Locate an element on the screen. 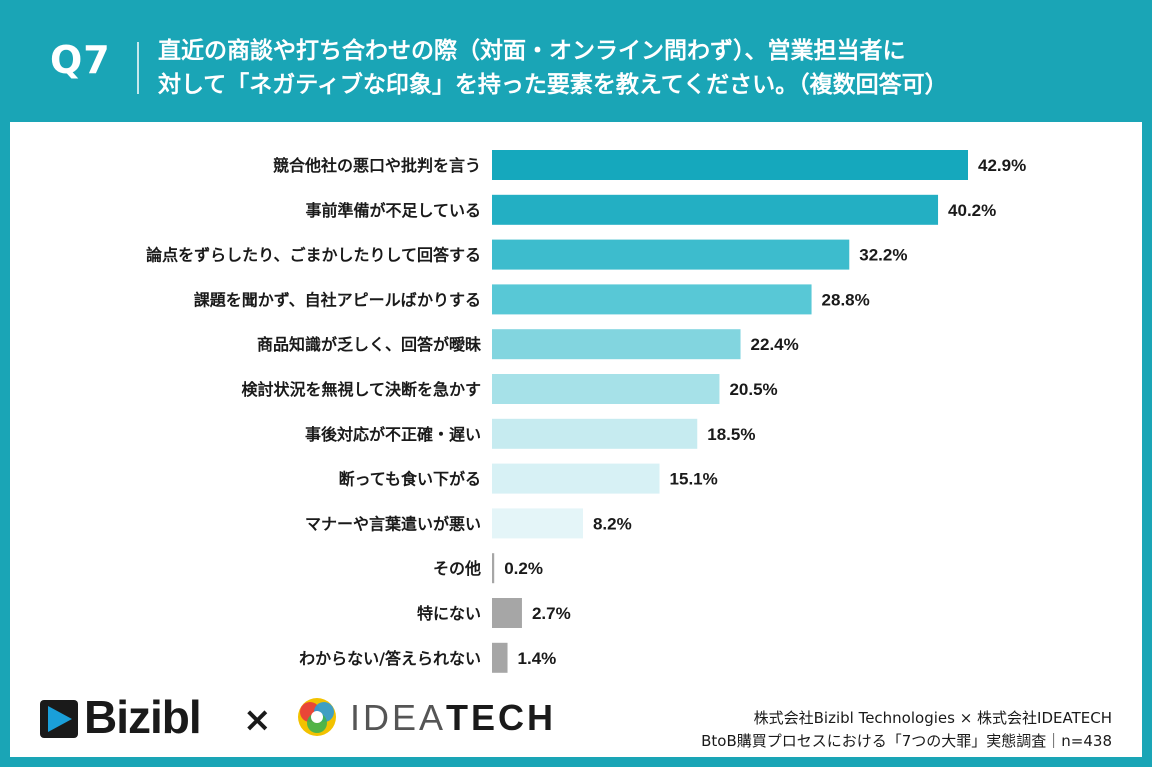 This screenshot has width=1152, height=767. category-label: 事前準備が不足している is located at coordinates (393, 210).